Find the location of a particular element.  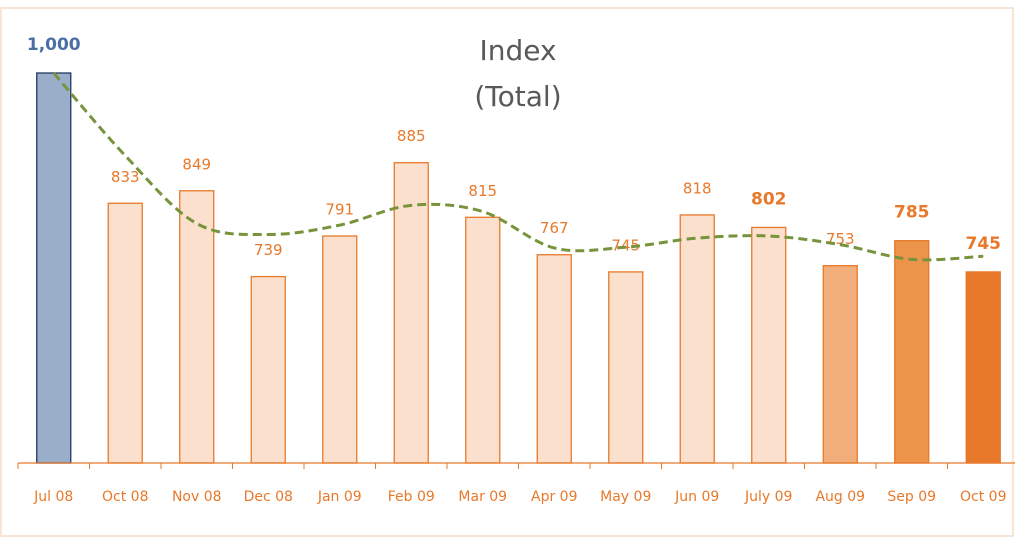

data-label: 802 is located at coordinates (769, 199).